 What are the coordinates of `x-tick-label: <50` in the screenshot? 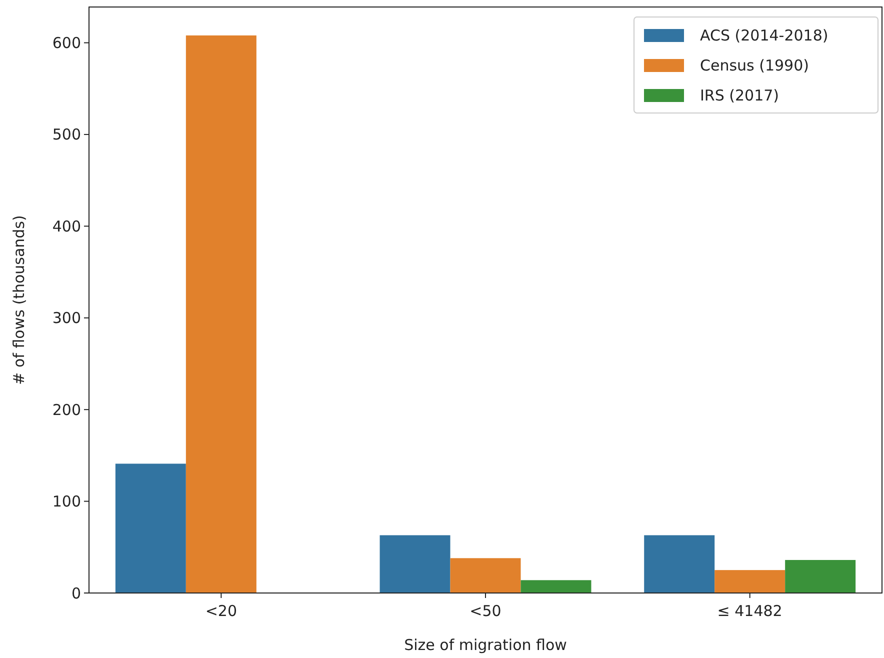 It's located at (486, 611).